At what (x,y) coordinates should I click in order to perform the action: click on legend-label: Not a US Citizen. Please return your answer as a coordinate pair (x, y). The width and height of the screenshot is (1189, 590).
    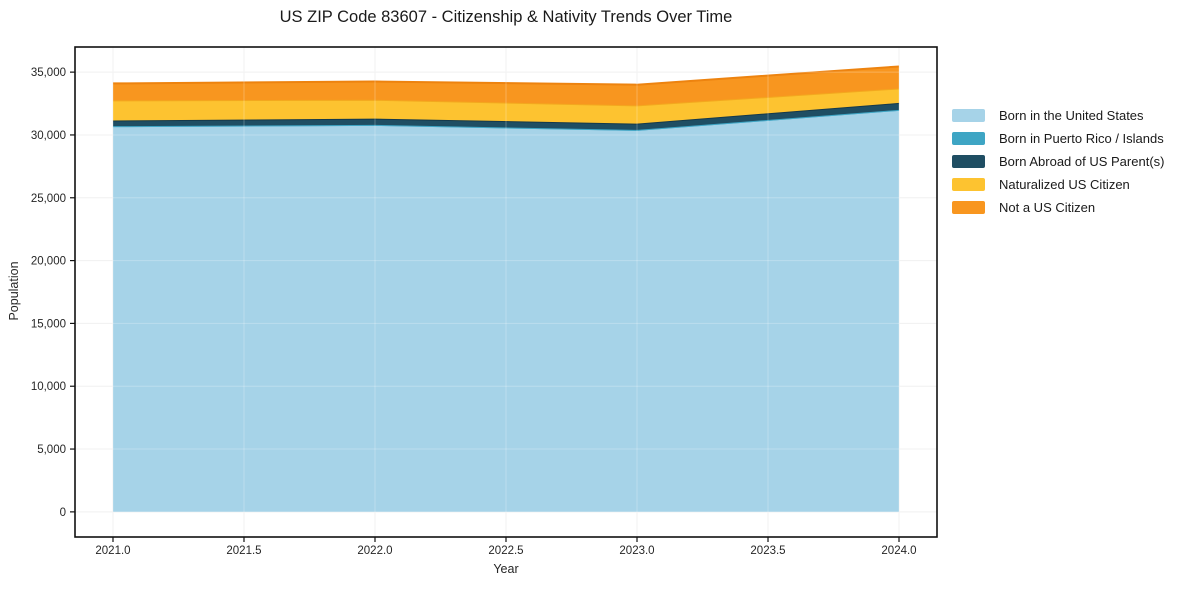
    Looking at the image, I should click on (1047, 207).